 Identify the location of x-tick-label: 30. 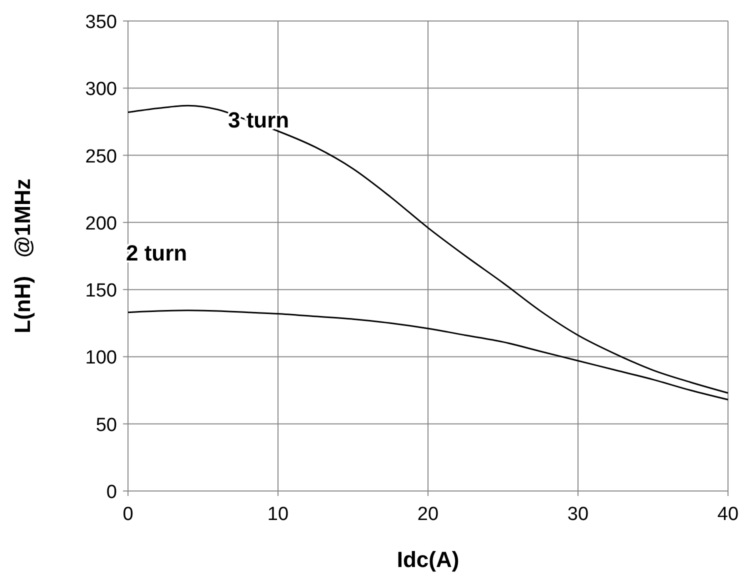
(578, 514).